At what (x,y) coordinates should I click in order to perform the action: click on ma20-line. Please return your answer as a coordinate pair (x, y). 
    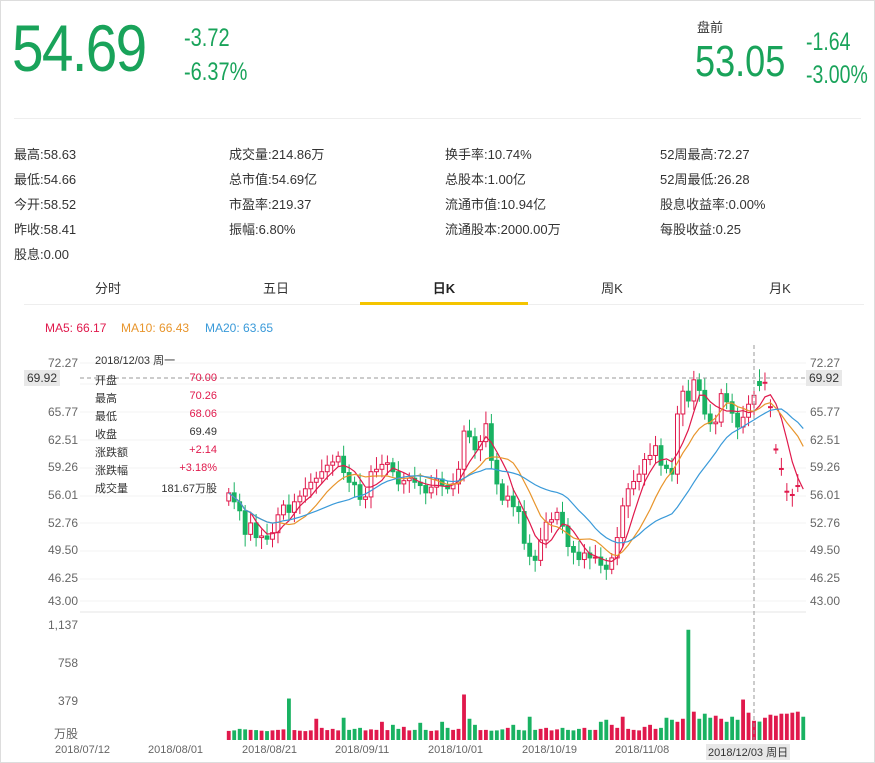
    Looking at the image, I should click on (516, 476).